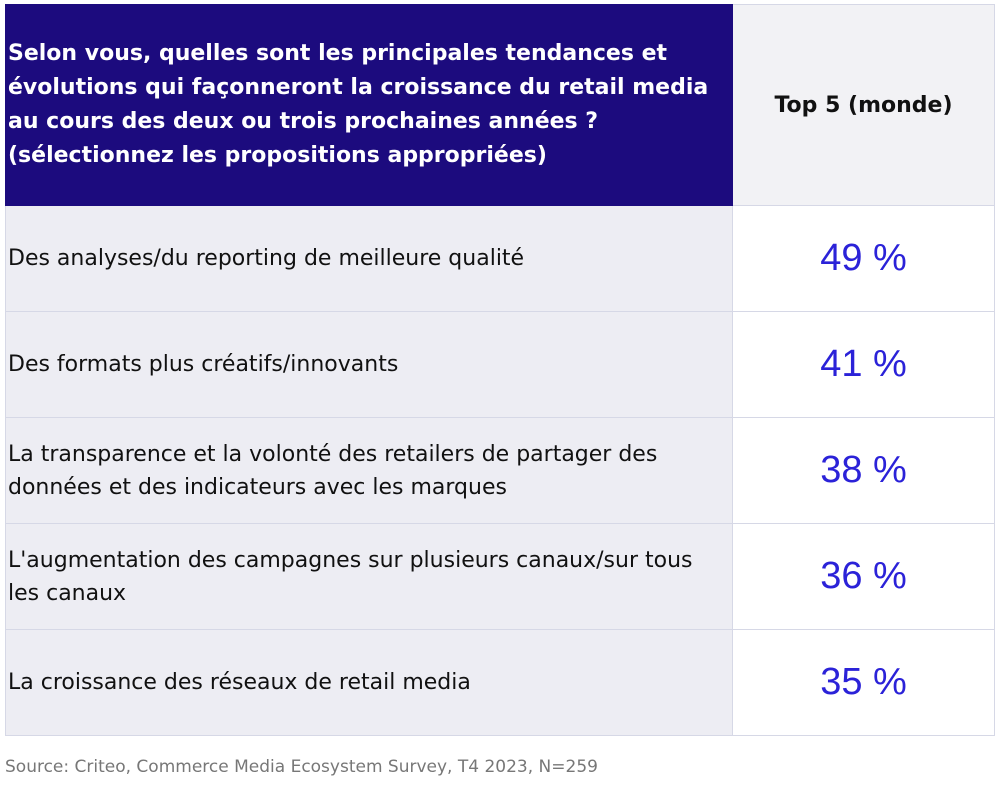 This screenshot has width=1000, height=785. I want to click on row-value: 35 %, so click(863, 682).